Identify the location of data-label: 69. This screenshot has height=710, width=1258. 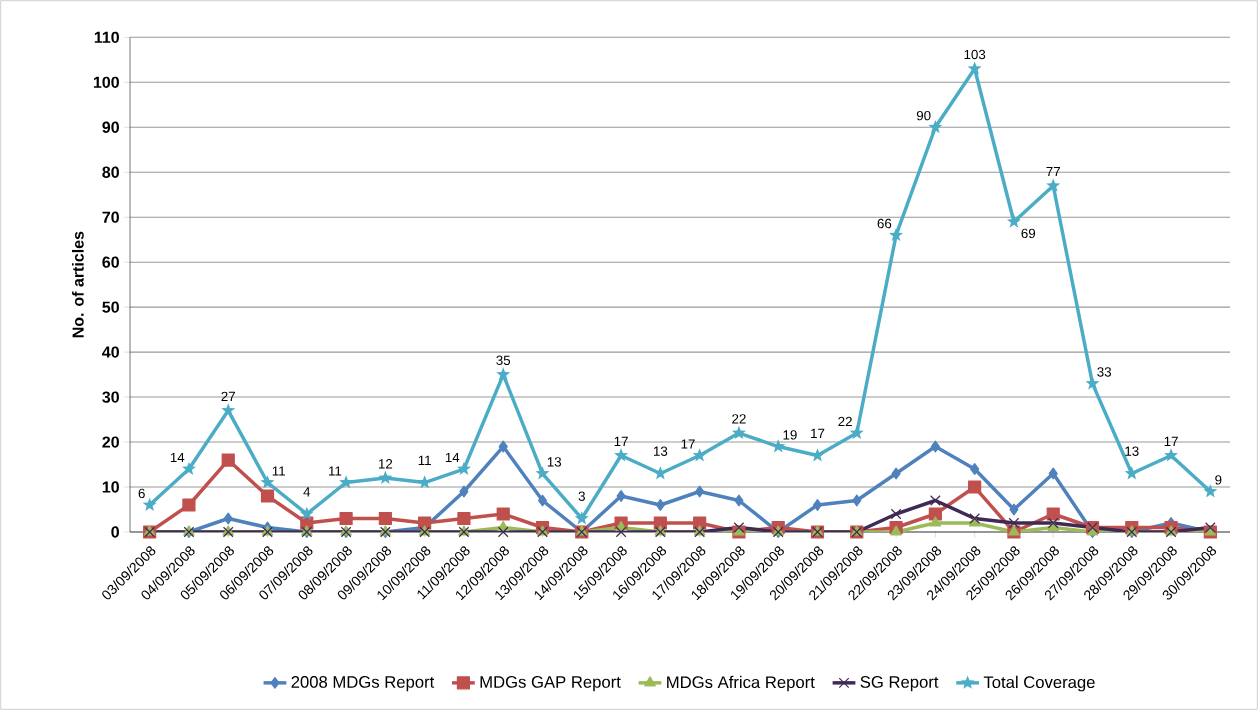
(1028, 233).